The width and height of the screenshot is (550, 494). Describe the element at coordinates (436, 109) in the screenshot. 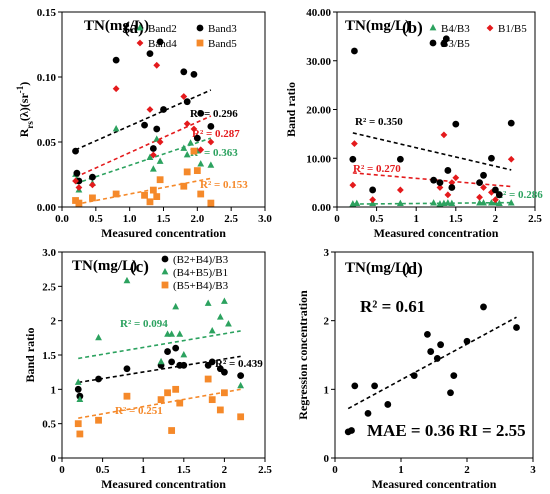

I see `plot-frame` at that location.